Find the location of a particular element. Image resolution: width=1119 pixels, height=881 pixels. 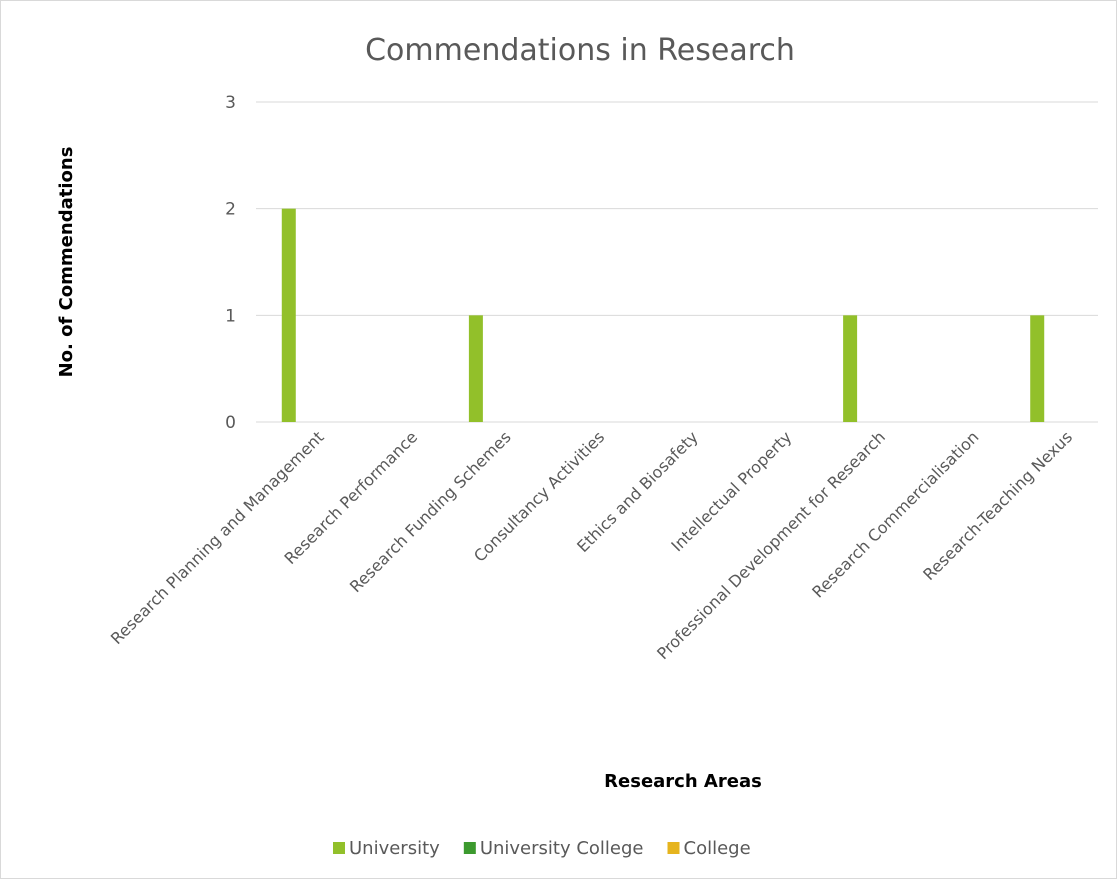

y-tick-label: 2 is located at coordinates (230, 210).